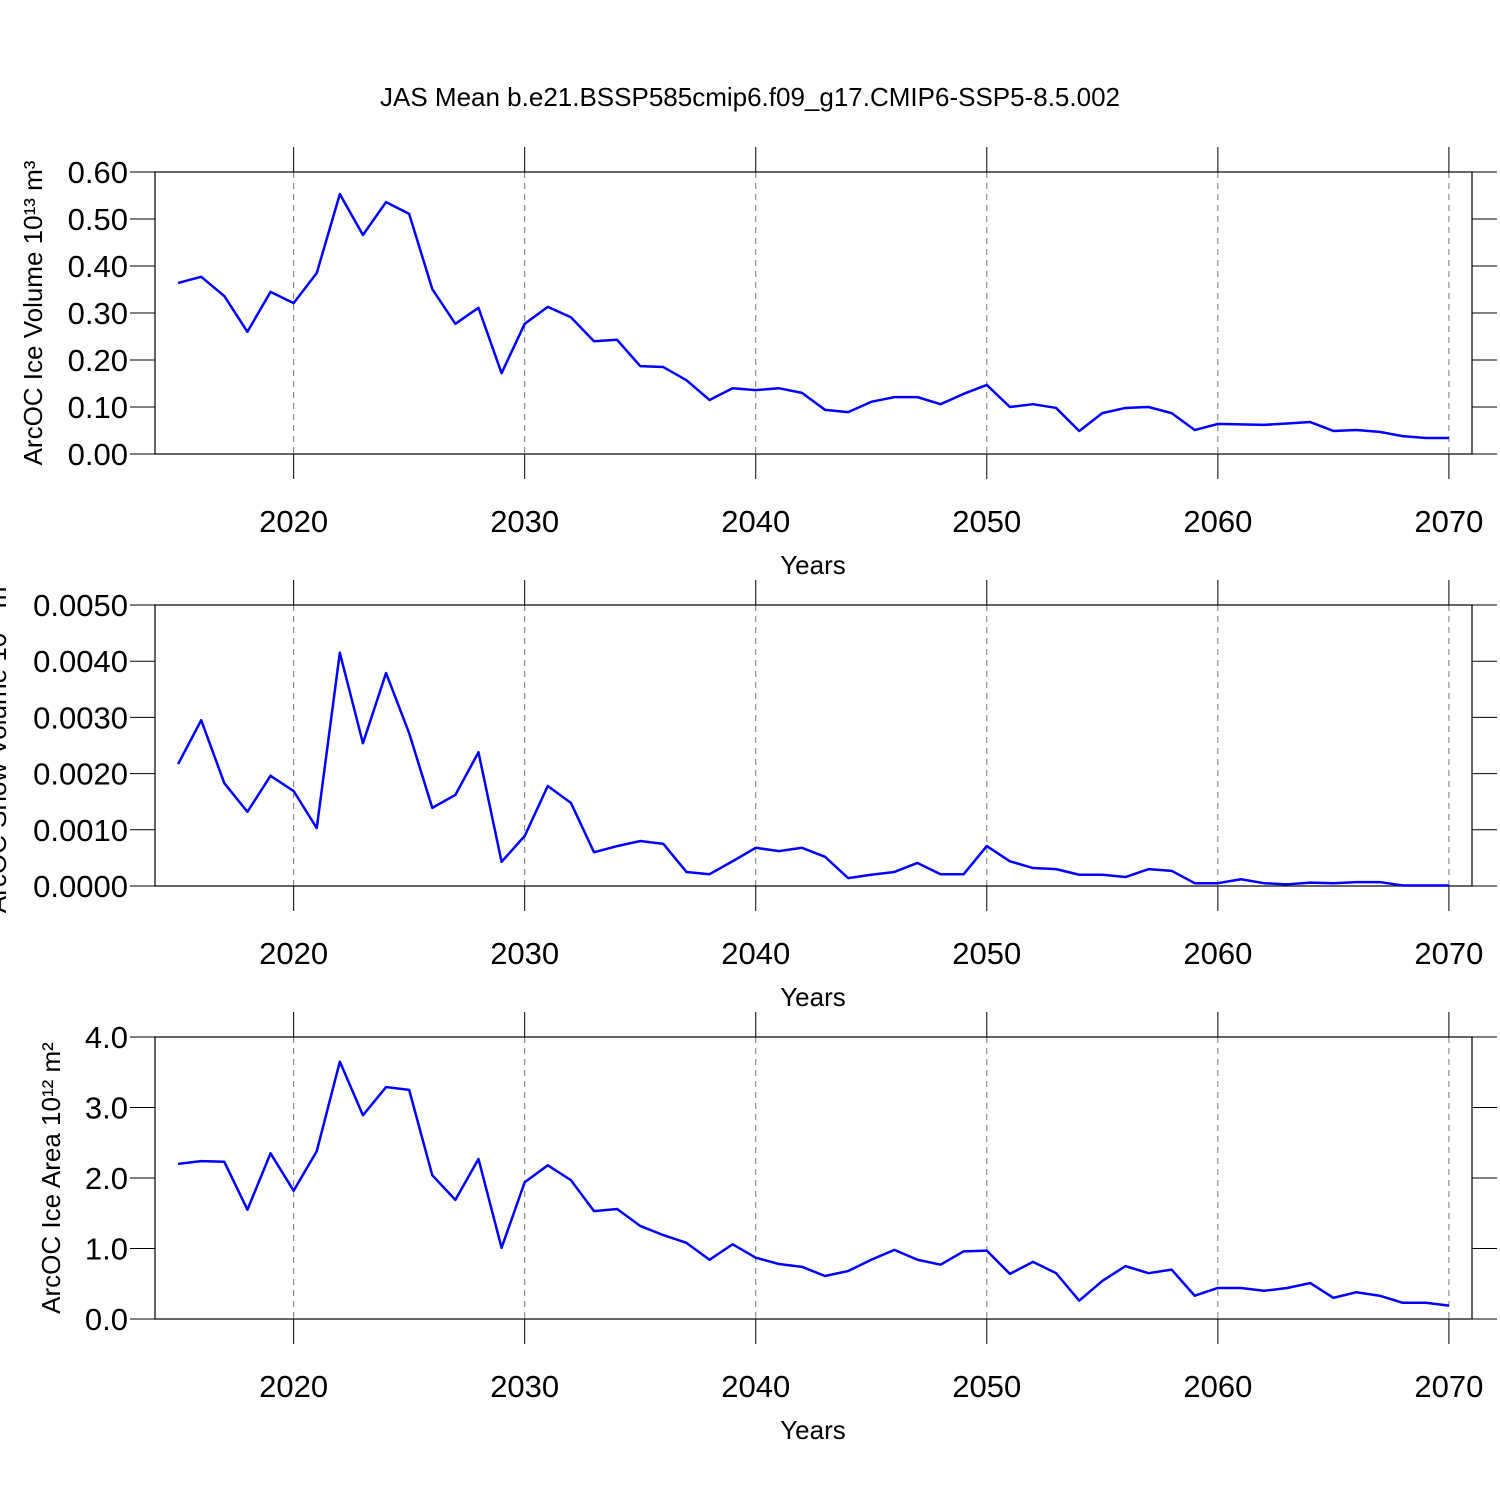 This screenshot has height=1500, width=1500. What do you see at coordinates (80, 605) in the screenshot?
I see `y-tick-label: 0.0050` at bounding box center [80, 605].